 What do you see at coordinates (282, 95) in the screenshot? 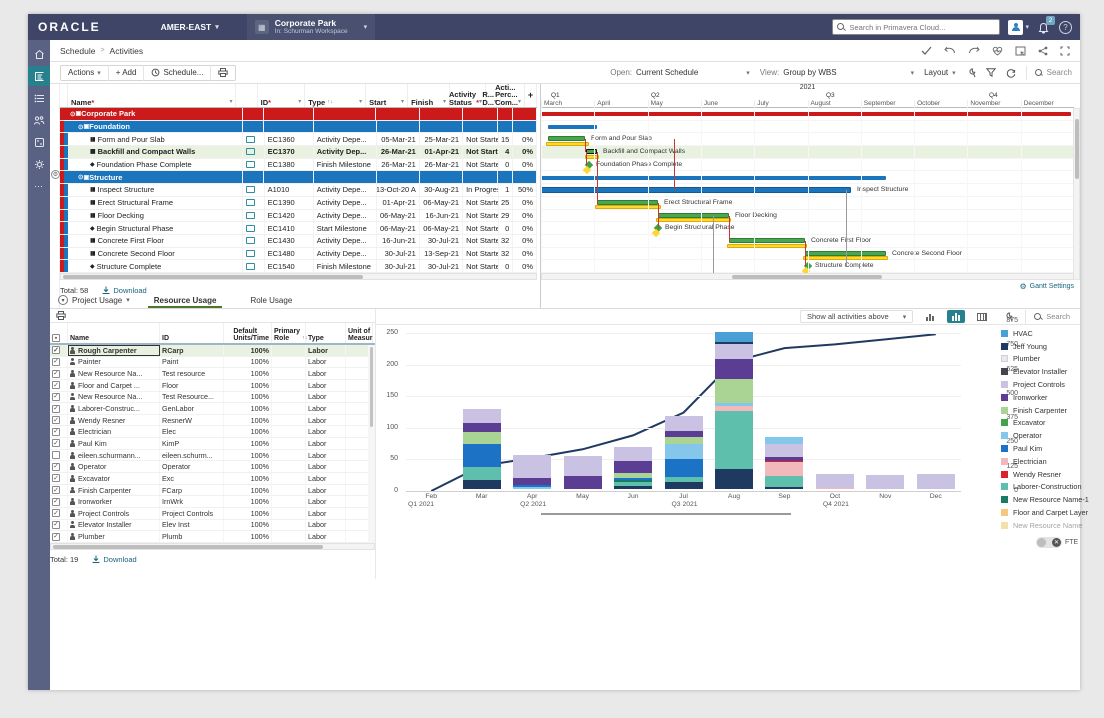
I see `column-header-id: ID * ▾` at bounding box center [282, 95].